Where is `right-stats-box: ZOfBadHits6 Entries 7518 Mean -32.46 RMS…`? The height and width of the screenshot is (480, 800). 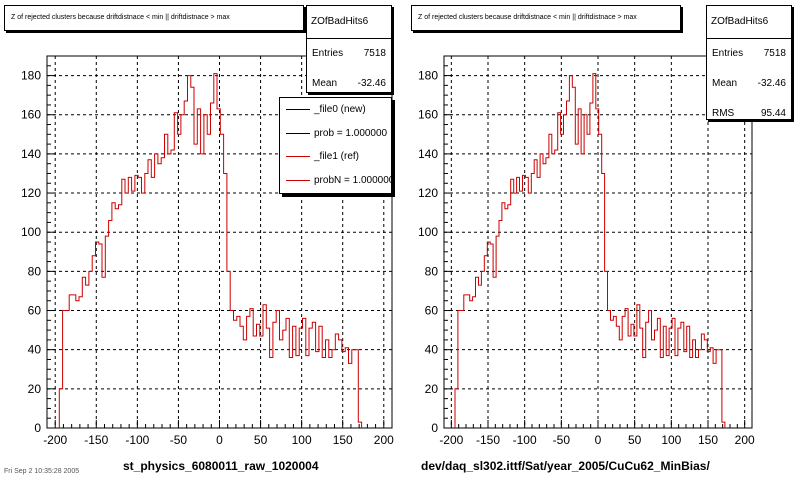
right-stats-box: ZOfBadHits6 Entries 7518 Mean -32.46 RMS… is located at coordinates (749, 62).